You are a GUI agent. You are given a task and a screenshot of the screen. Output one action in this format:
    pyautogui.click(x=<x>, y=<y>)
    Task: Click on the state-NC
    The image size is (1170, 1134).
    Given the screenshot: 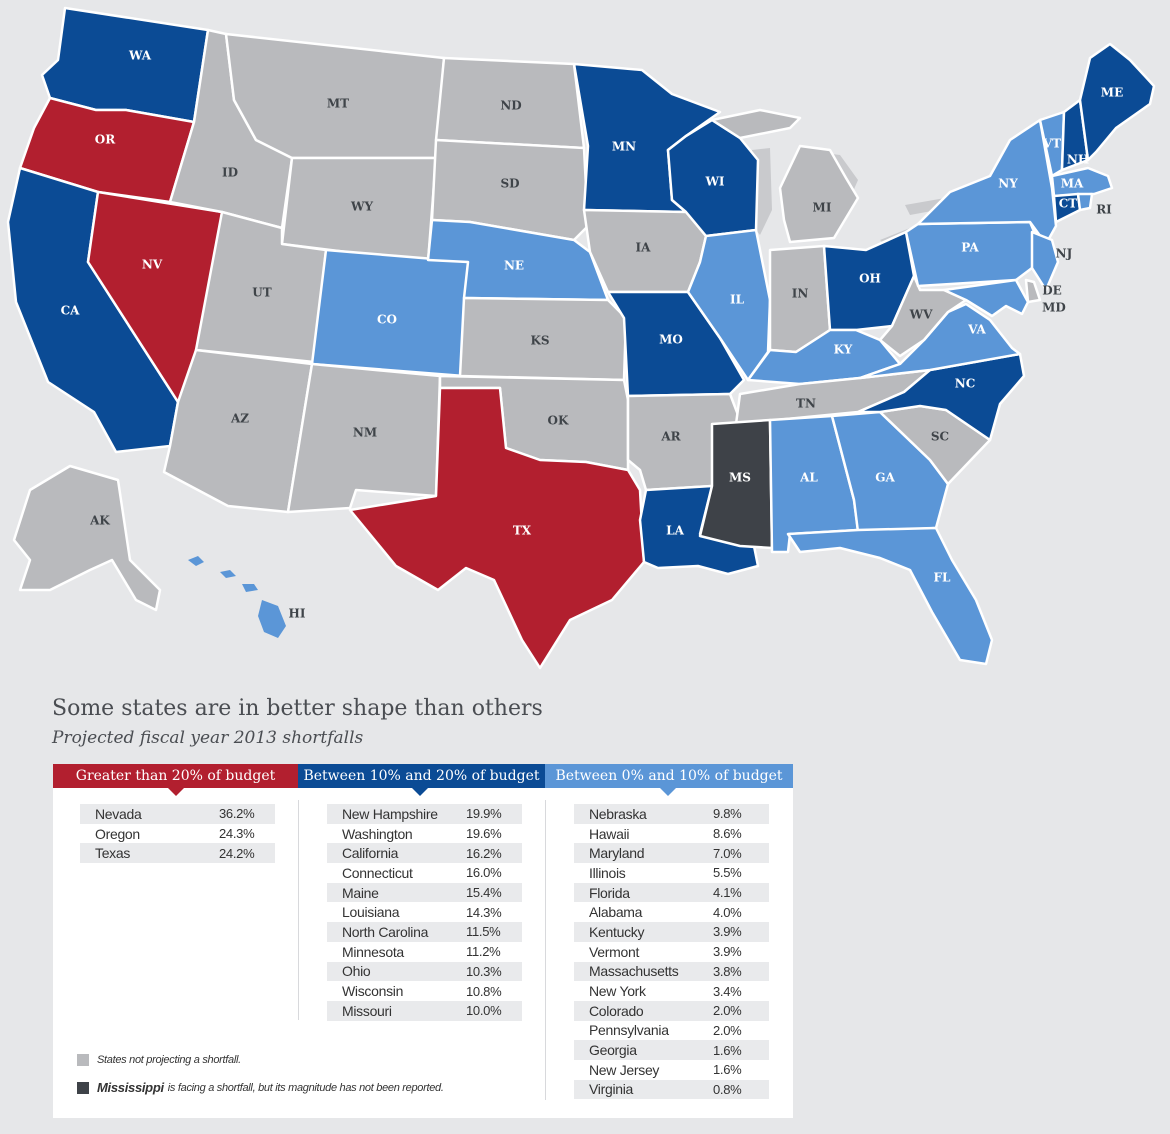 What is the action you would take?
    pyautogui.click(x=941, y=397)
    